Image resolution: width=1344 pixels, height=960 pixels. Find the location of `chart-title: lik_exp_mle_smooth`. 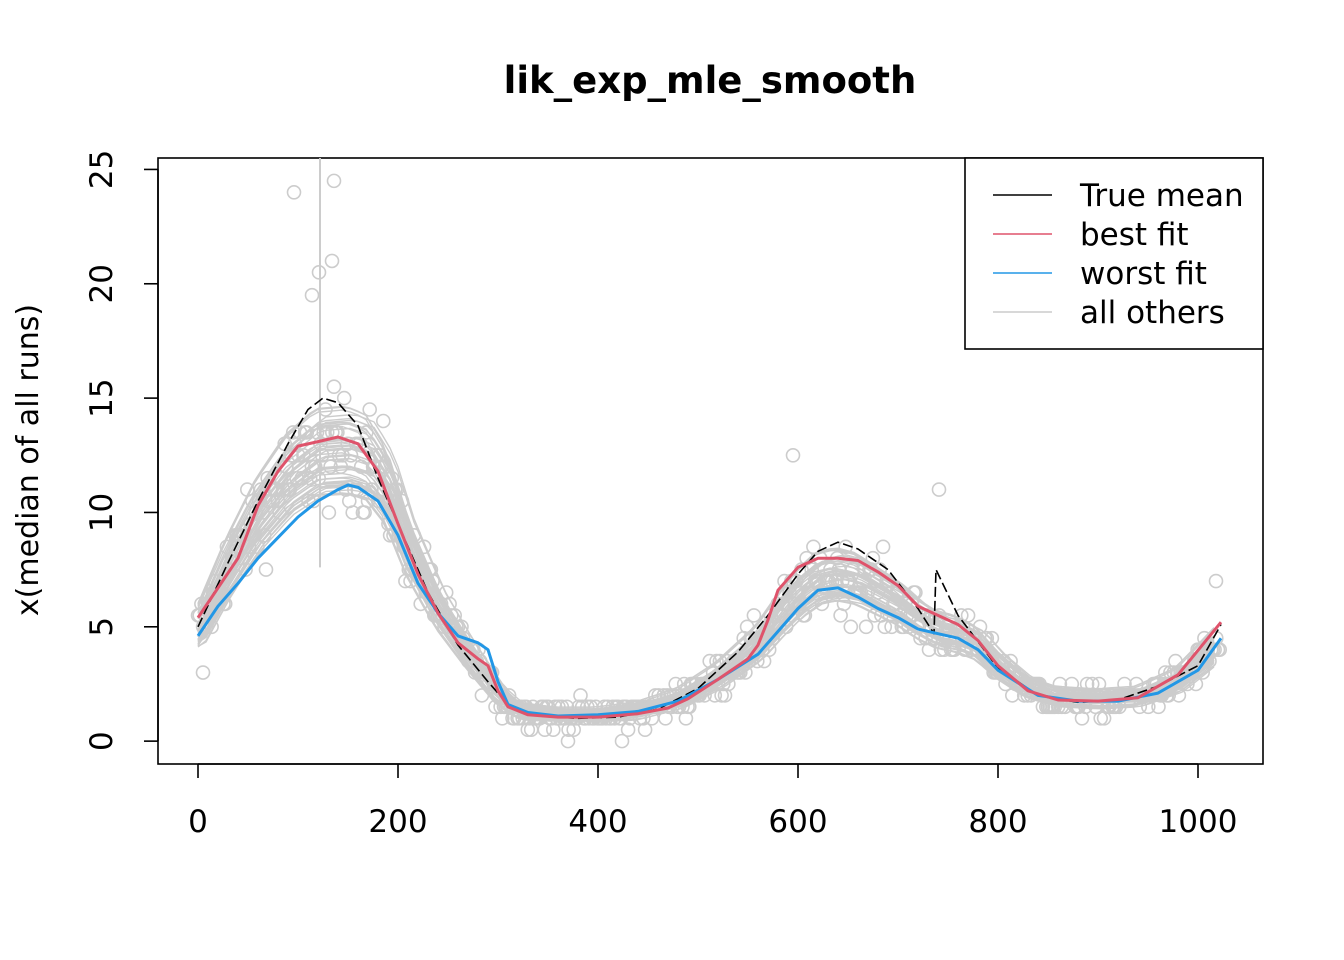

chart-title: lik_exp_mle_smooth is located at coordinates (710, 80).